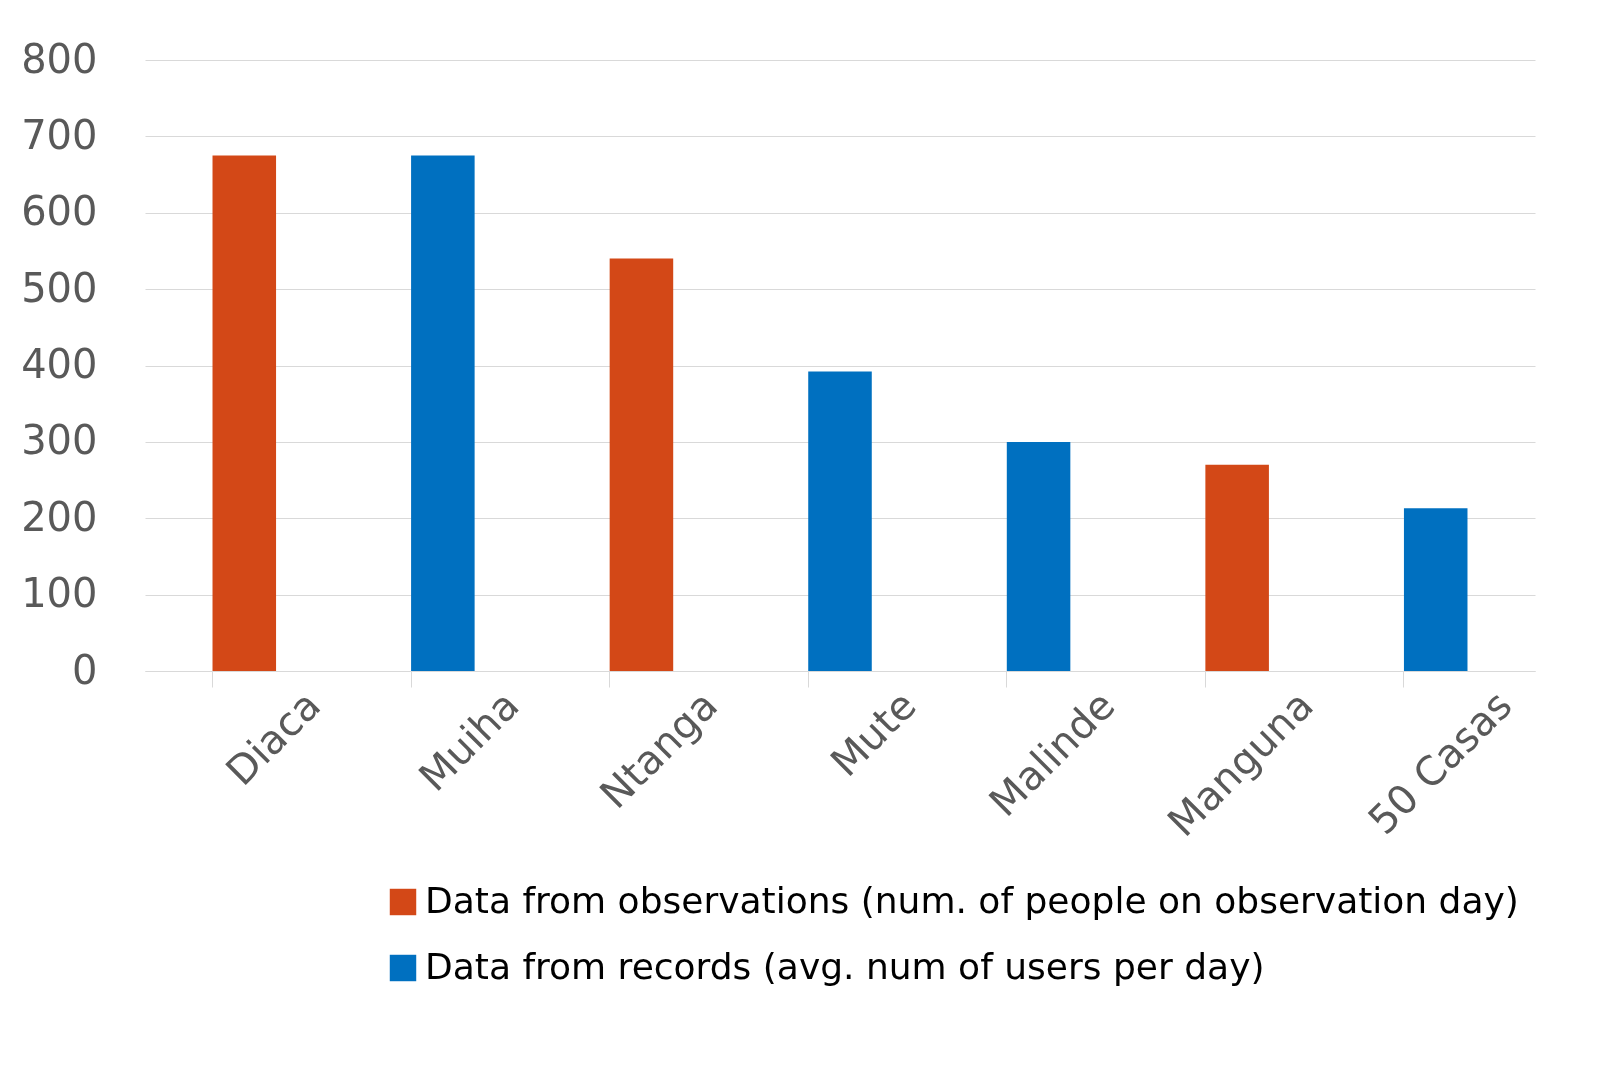 The image size is (1602, 1073). I want to click on y-tick-label: 600, so click(59, 211).